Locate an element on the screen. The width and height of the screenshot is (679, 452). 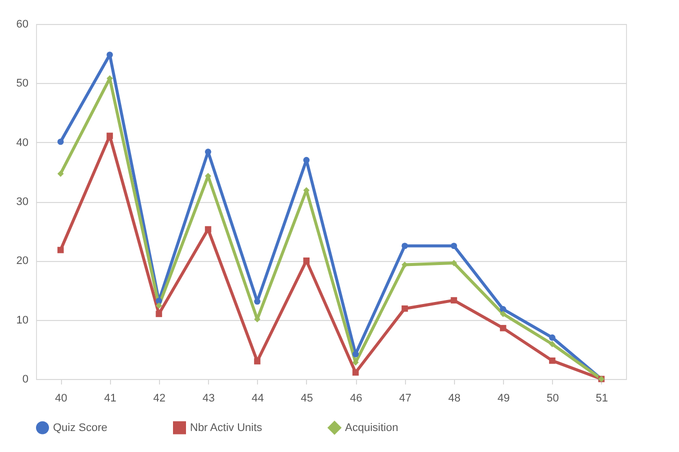
x-tick-label: 47 is located at coordinates (405, 398).